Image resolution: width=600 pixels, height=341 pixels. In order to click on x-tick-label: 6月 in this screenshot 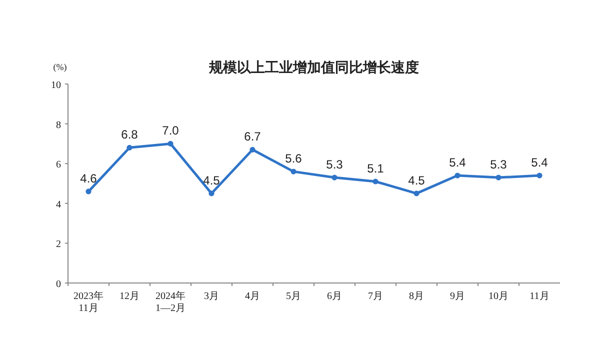, I will do `click(334, 296)`.